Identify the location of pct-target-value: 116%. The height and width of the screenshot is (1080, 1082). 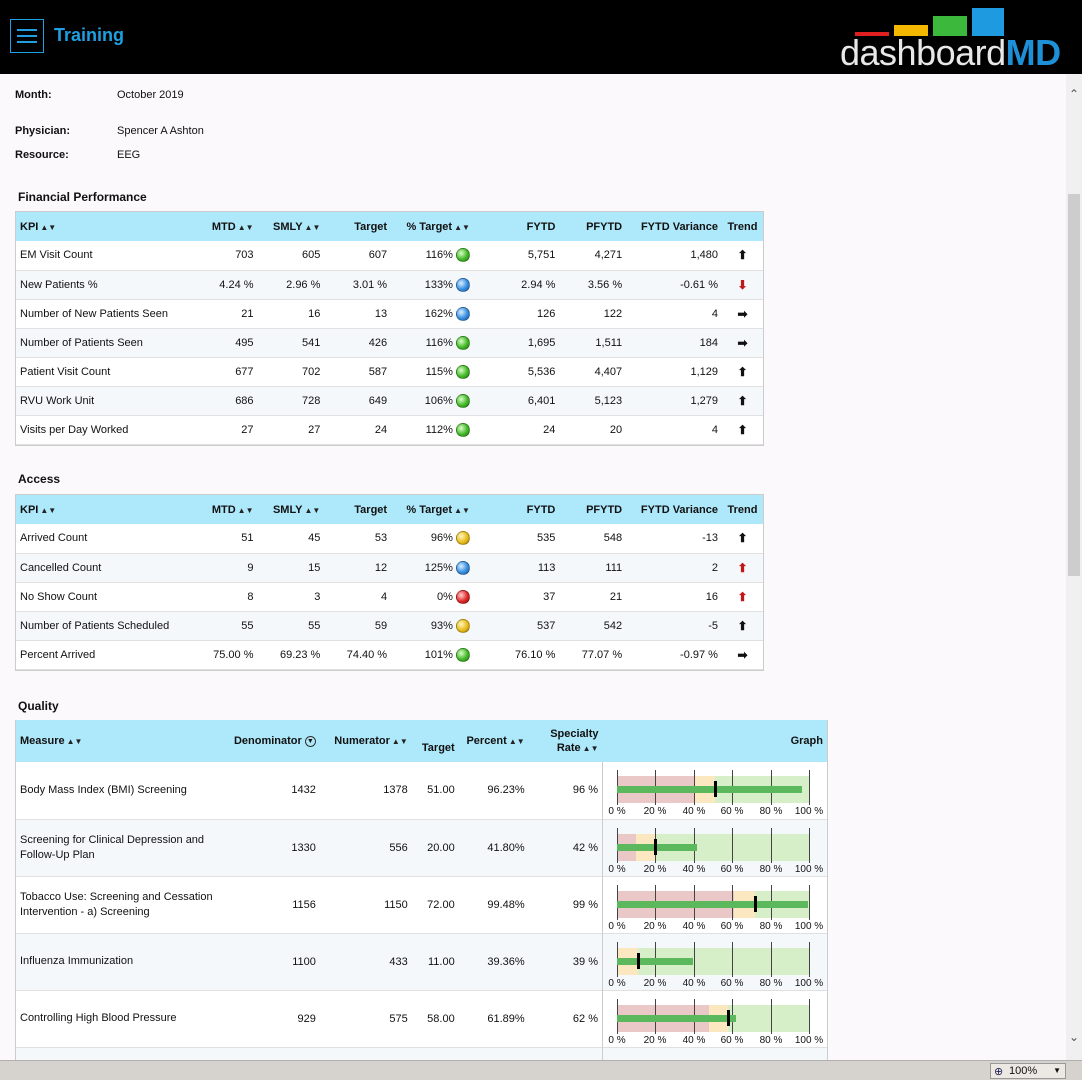
(439, 255).